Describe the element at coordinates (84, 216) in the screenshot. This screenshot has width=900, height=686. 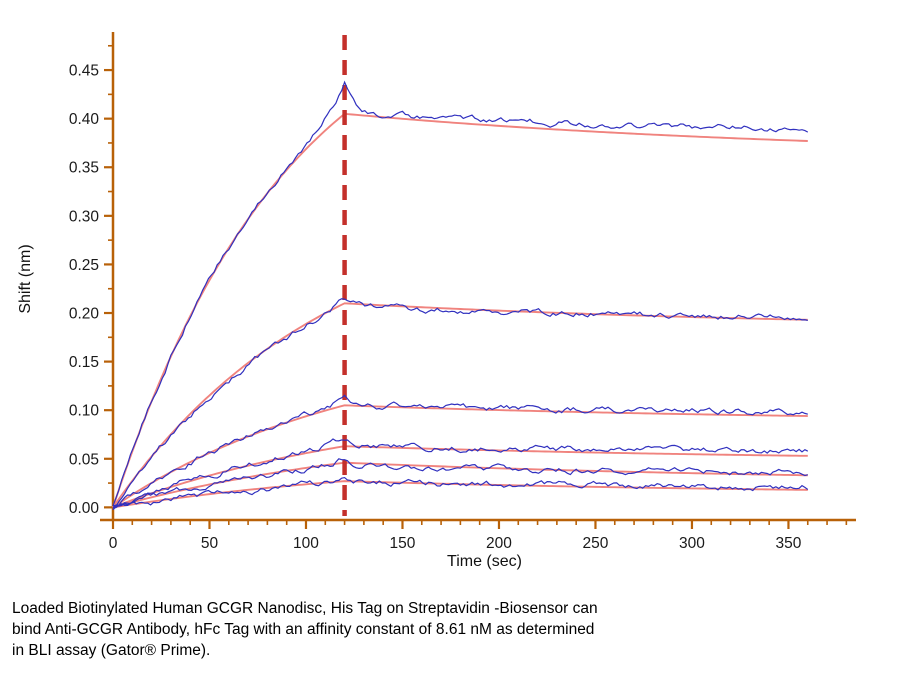
I see `y-tick-label: 0.30` at that location.